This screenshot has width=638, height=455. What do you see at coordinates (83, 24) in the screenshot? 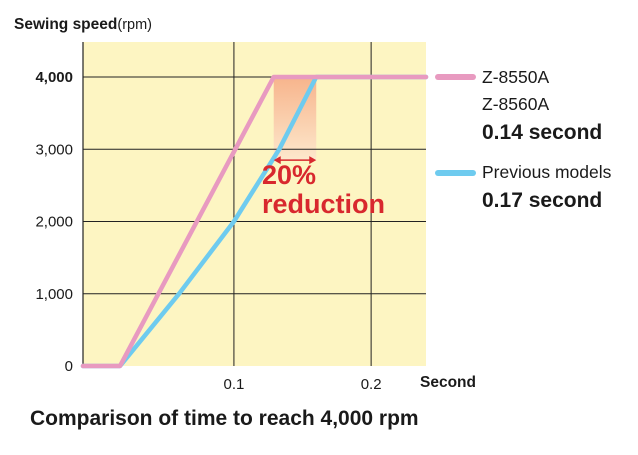
I see `y-axis-title: Sewing speed(rpm)` at bounding box center [83, 24].